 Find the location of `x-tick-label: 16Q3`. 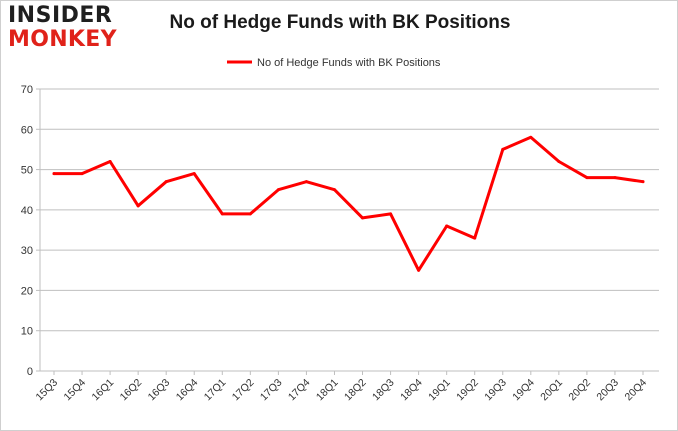

x-tick-label: 16Q3 is located at coordinates (159, 390).